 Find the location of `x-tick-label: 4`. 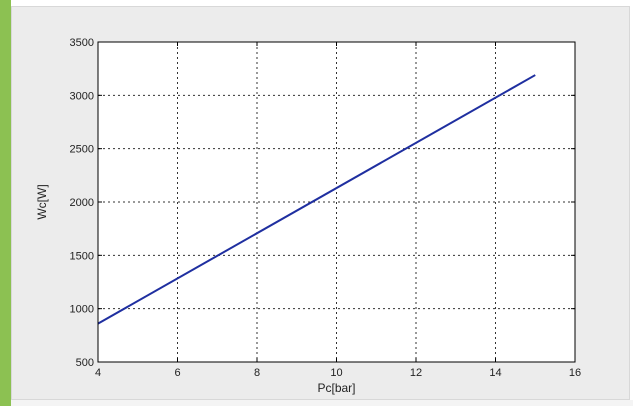

x-tick-label: 4 is located at coordinates (98, 373).